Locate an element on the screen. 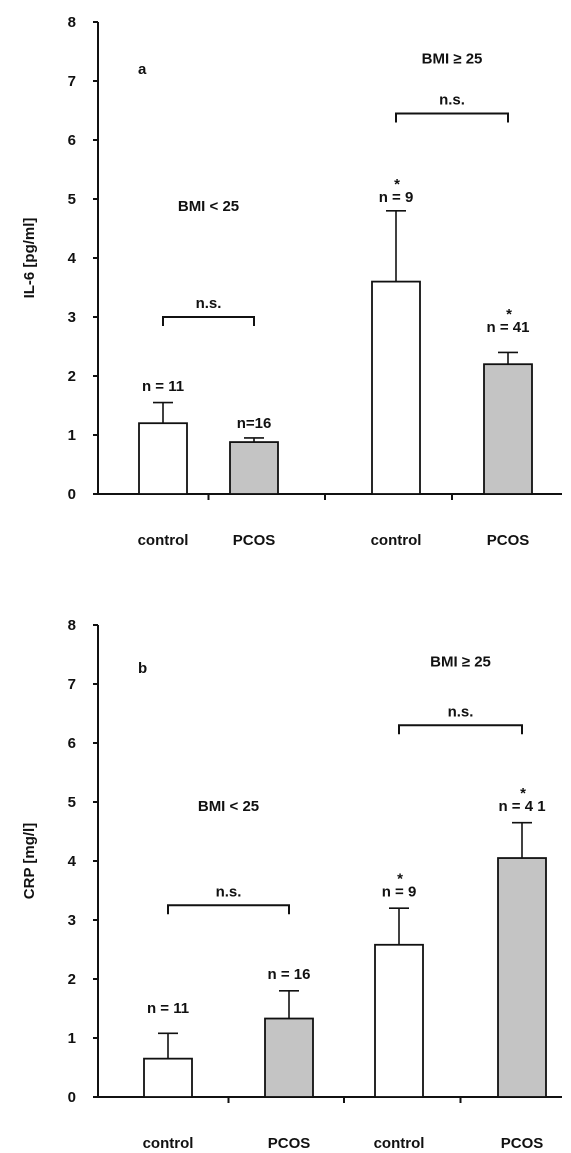 Image resolution: width=571 pixels, height=1153 pixels. n-label: n = 41 is located at coordinates (508, 327).